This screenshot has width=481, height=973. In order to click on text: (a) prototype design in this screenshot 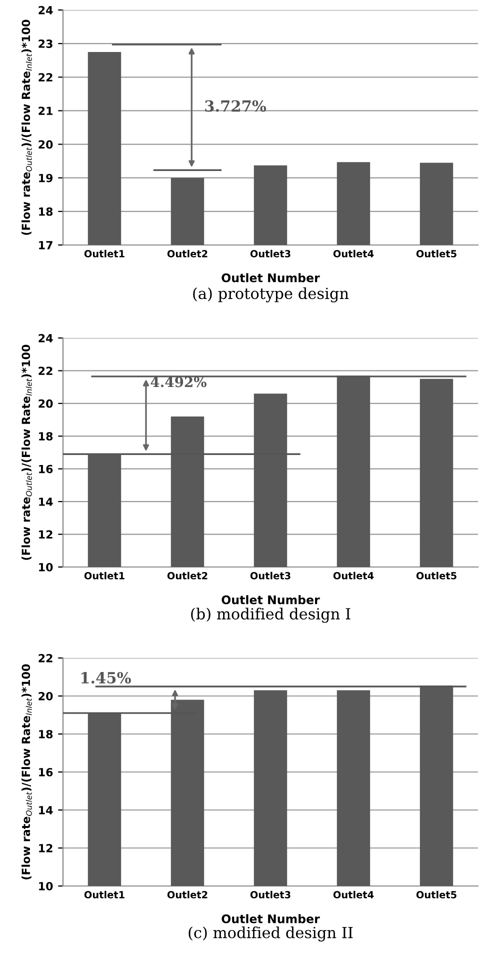, I will do `click(271, 294)`.